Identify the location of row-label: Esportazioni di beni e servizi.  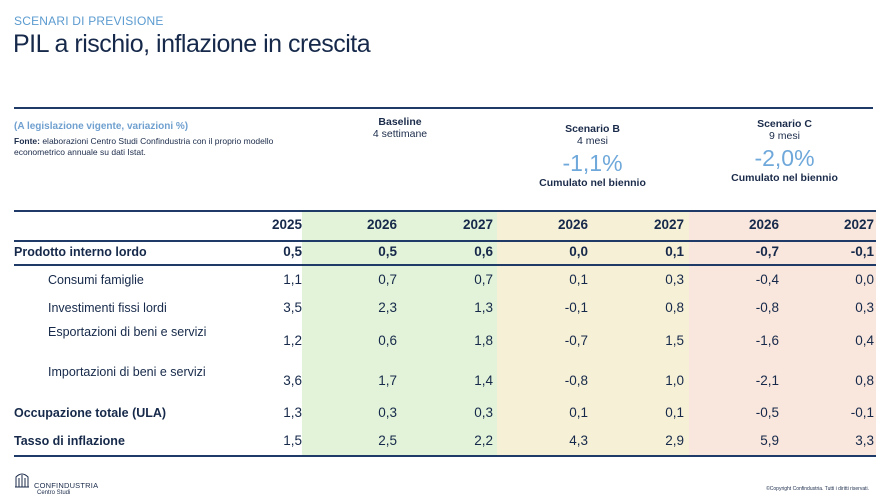
(127, 332).